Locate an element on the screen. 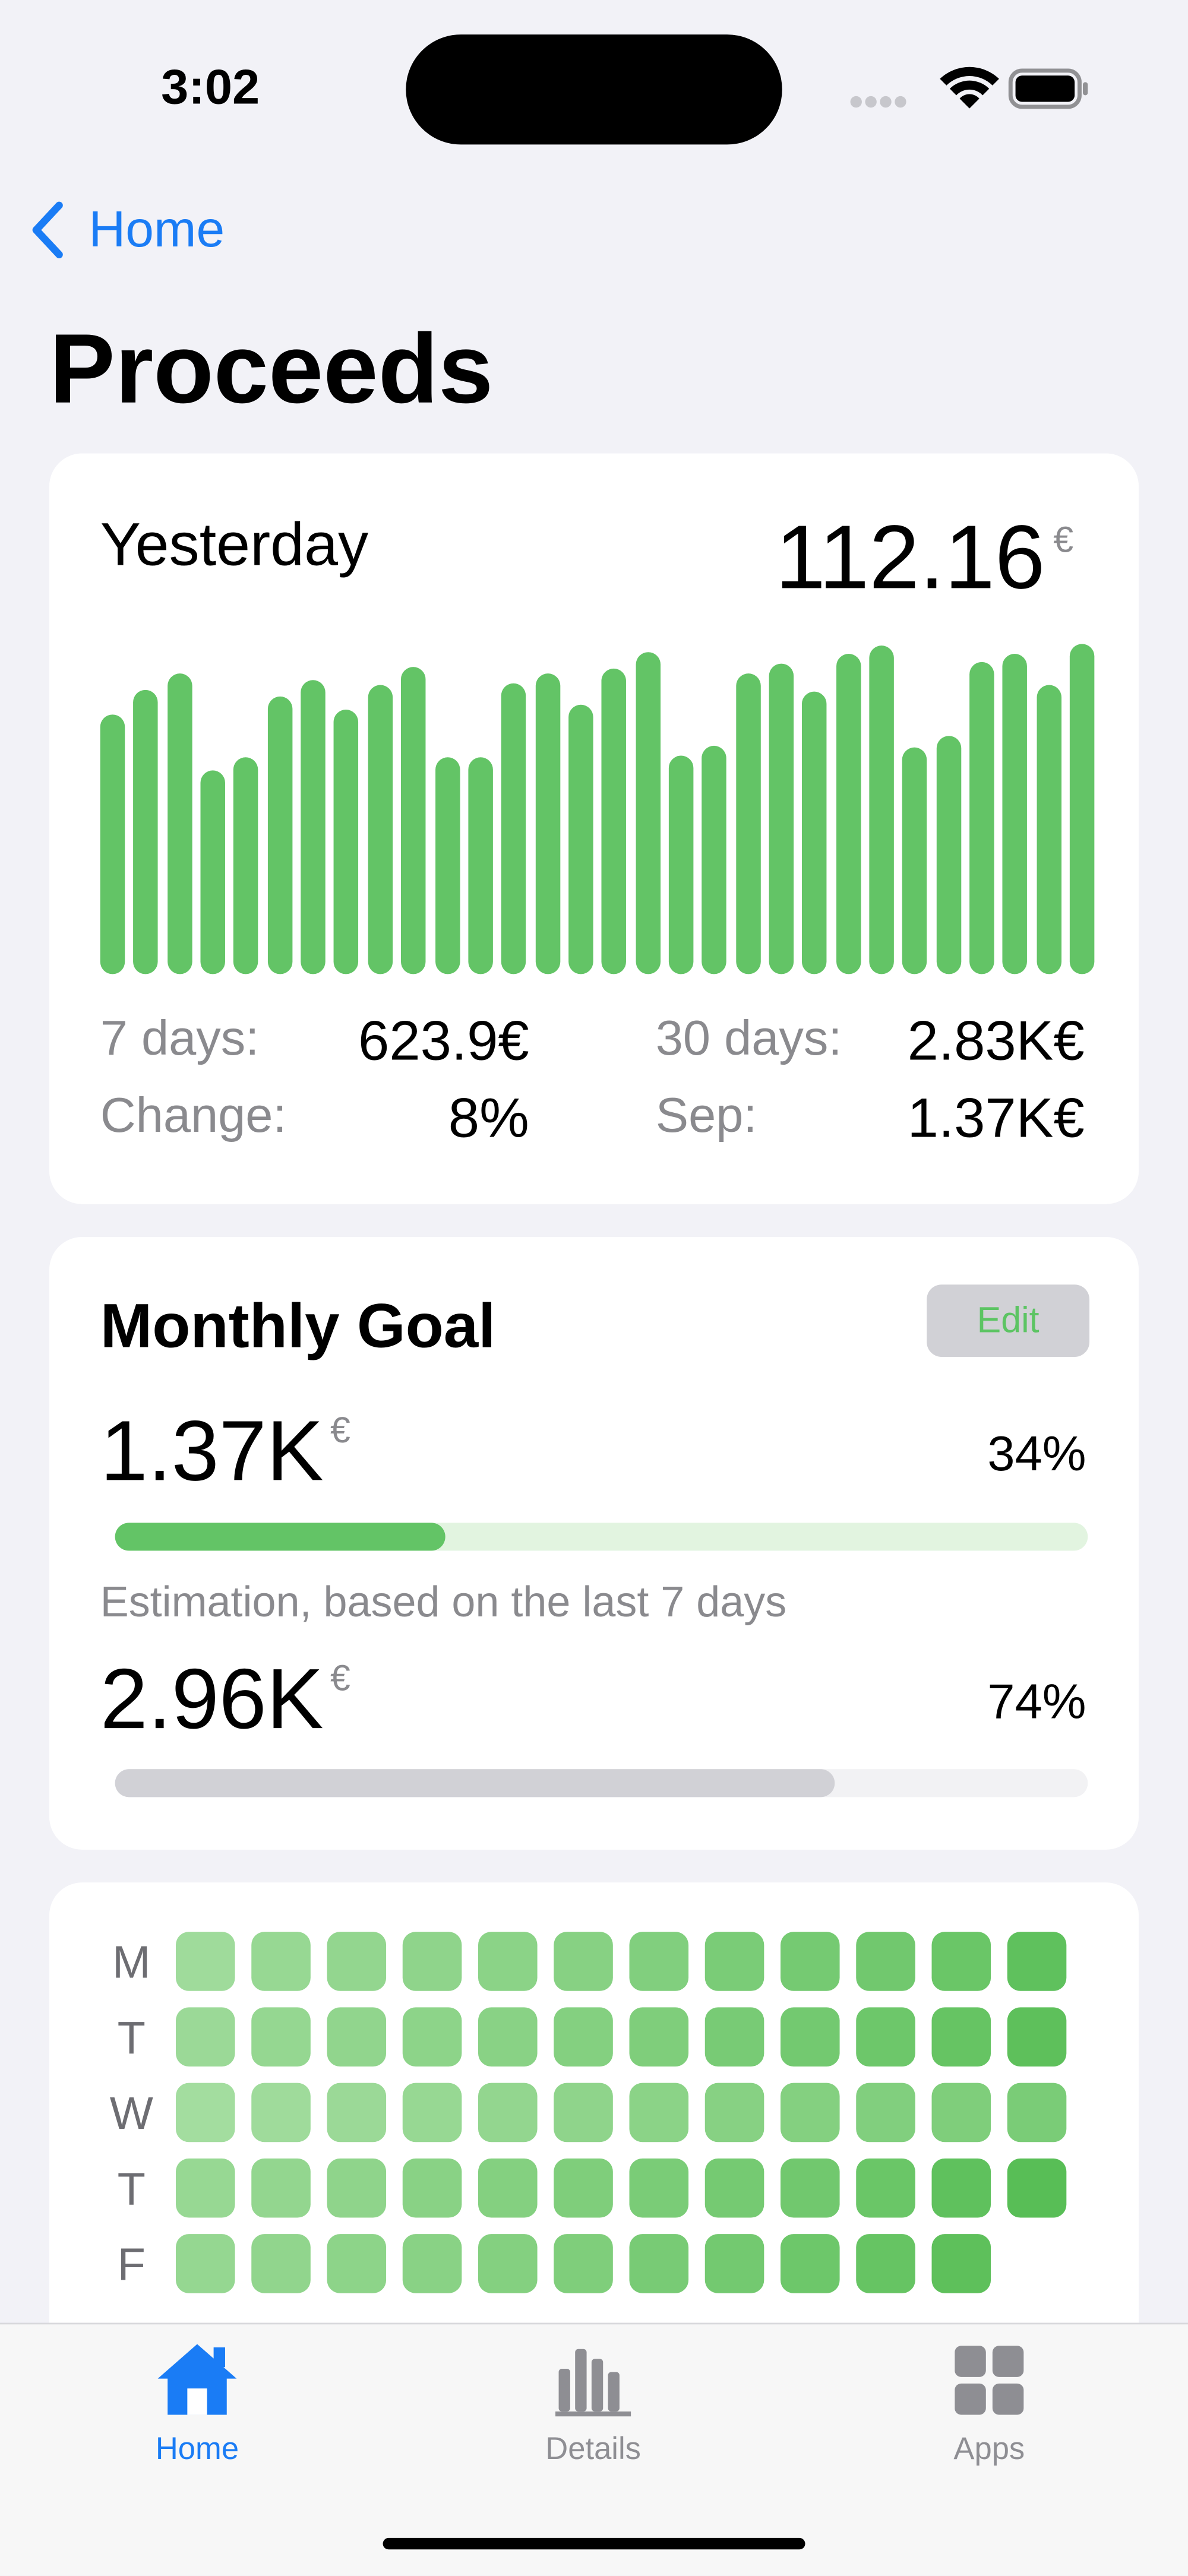  home-indicator is located at coordinates (594, 2543).